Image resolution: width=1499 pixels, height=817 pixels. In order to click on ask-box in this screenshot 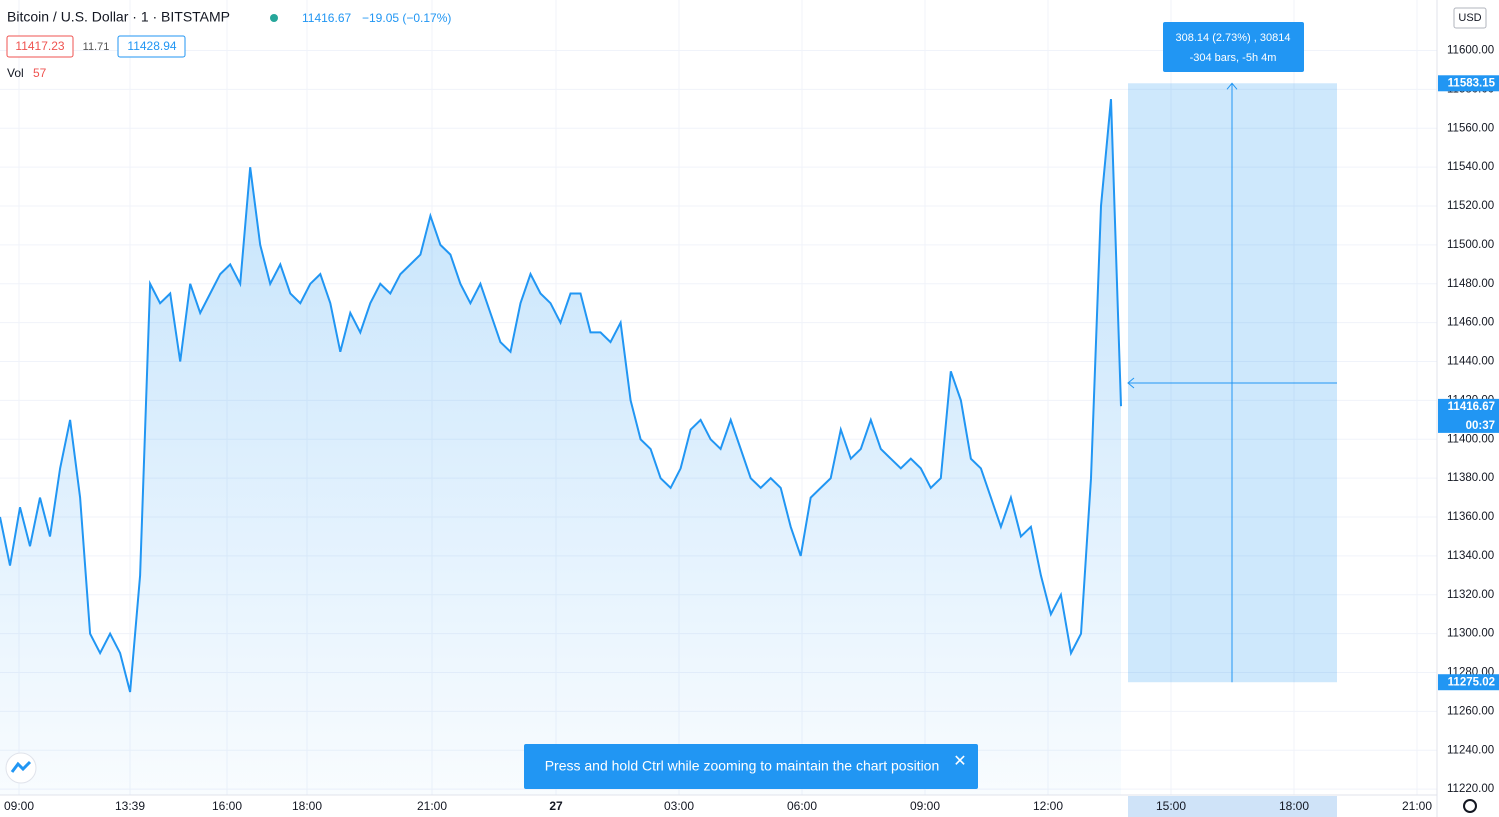, I will do `click(151, 46)`.